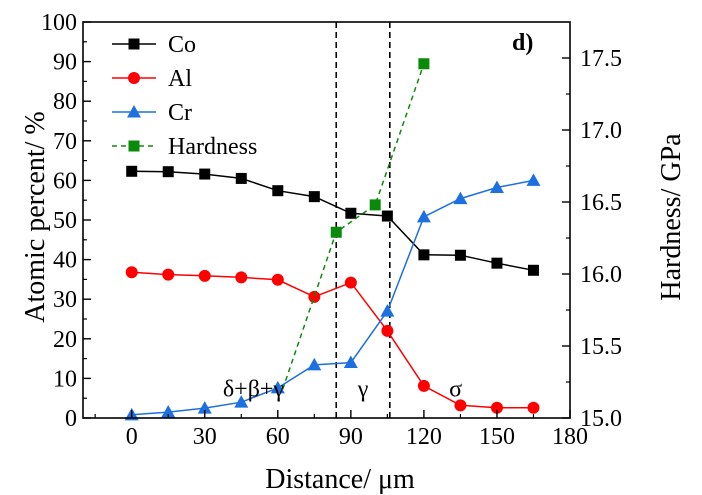 The height and width of the screenshot is (495, 702). What do you see at coordinates (455, 389) in the screenshot?
I see `phase-annotation: σ` at bounding box center [455, 389].